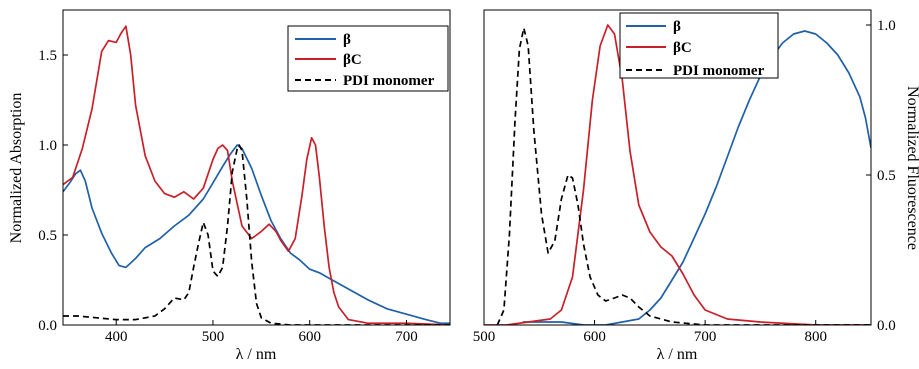 The image size is (919, 369). Describe the element at coordinates (886, 326) in the screenshot. I see `right-y-tick-label: 0.0` at that location.